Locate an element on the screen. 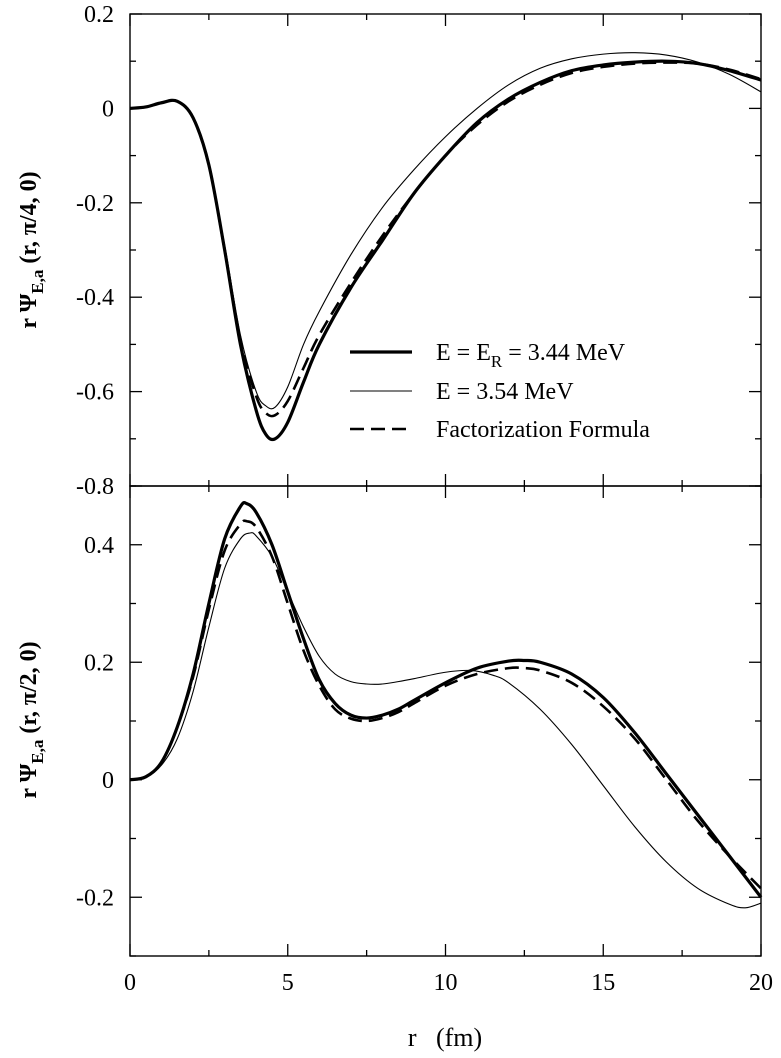 The width and height of the screenshot is (781, 1058). bottom-y-axis-title: r ΨE,a (r, π/2, 0) is located at coordinates (31, 719).